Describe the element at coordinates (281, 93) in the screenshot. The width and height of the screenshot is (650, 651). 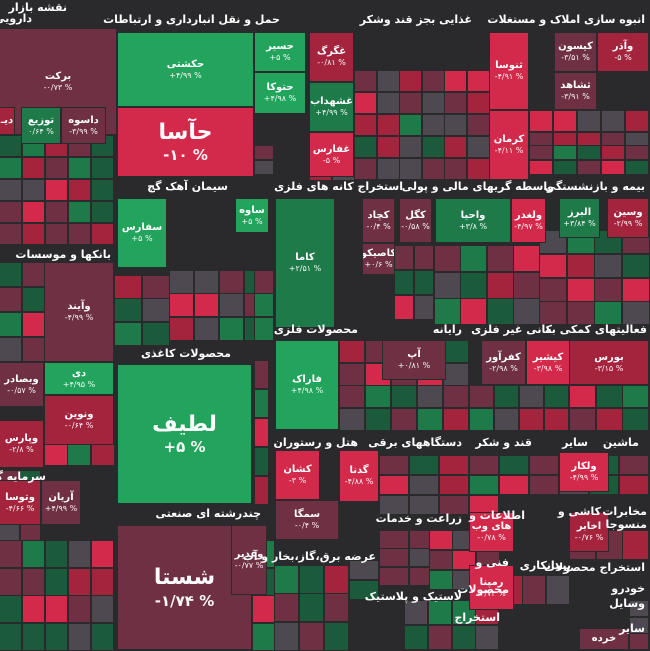
I see `stock-tile: حتوکا+۴/۹۸ %` at that location.